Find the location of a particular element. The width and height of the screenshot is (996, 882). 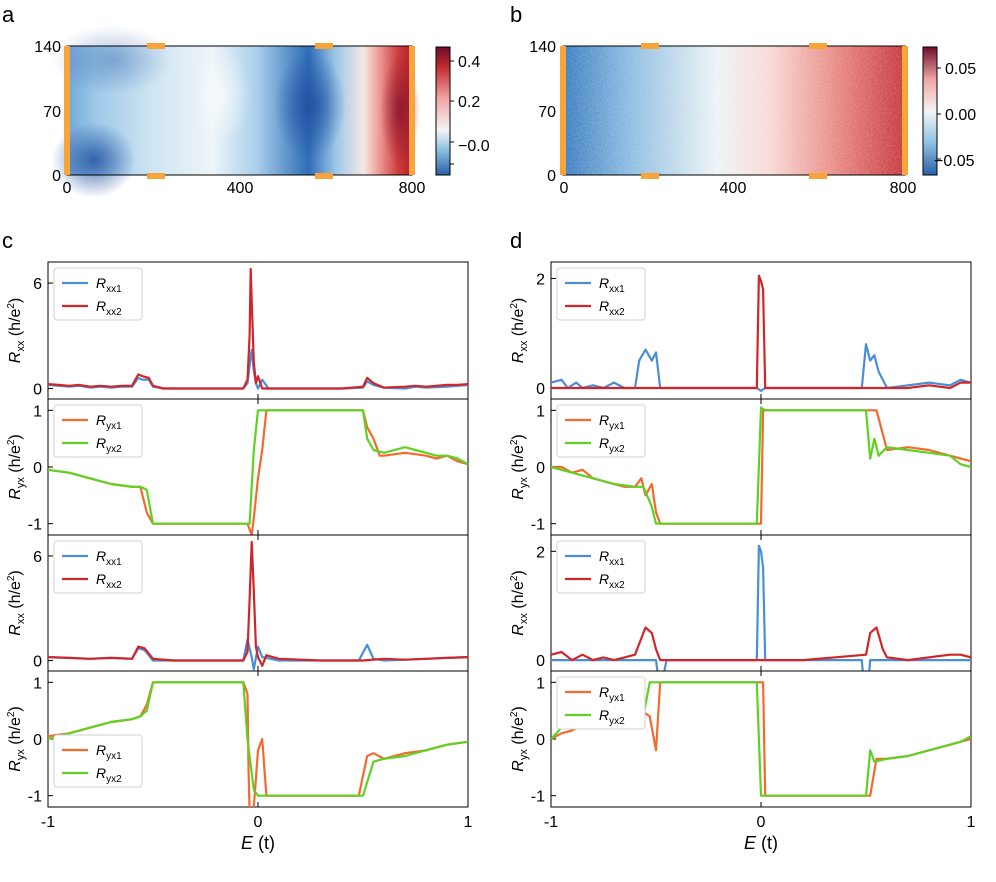

subplot-c1: 6 0 Rxx (h/e2) Rxx1 Rxx2 is located at coordinates (237, 330).